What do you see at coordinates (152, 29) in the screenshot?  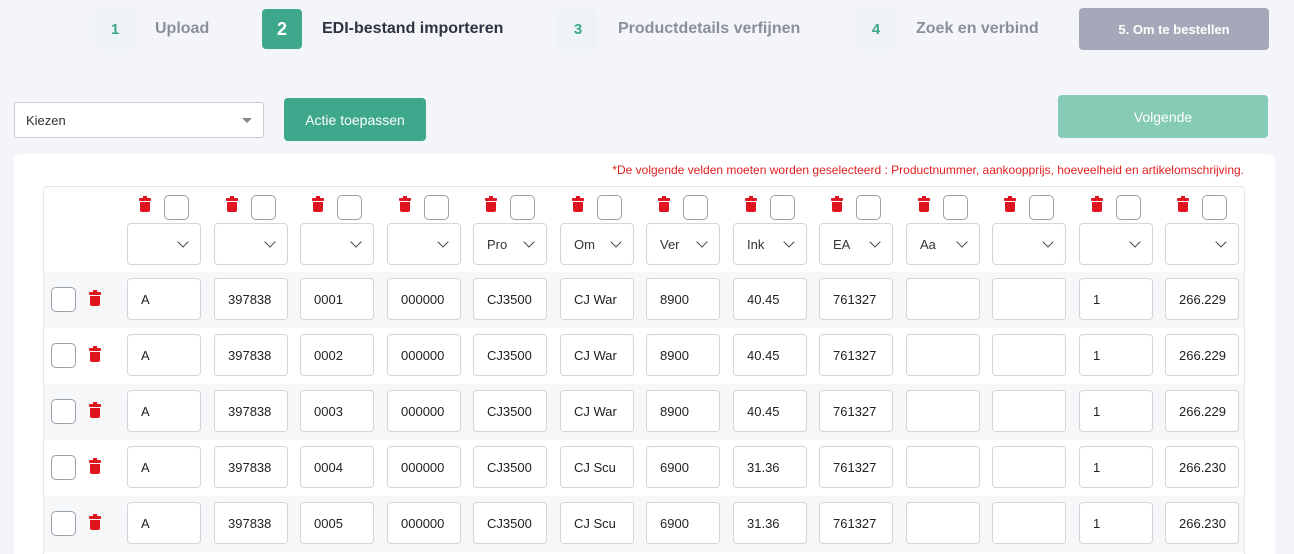 I see `step-upload: 1 Upload` at bounding box center [152, 29].